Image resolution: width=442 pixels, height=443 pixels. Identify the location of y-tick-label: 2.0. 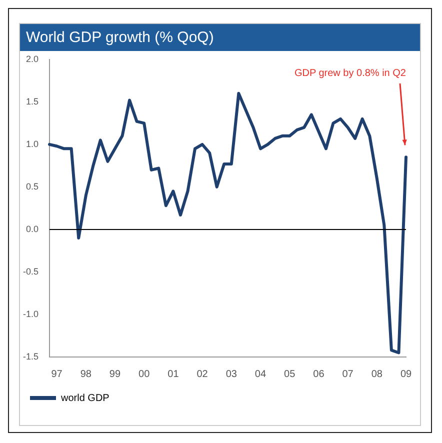
(32, 59).